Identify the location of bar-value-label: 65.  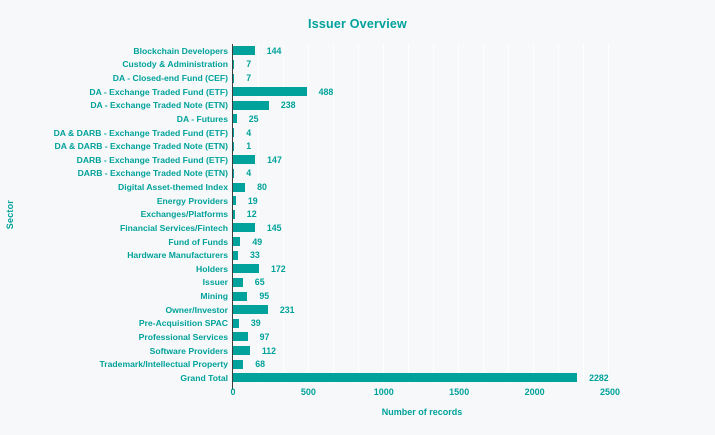
(259, 282).